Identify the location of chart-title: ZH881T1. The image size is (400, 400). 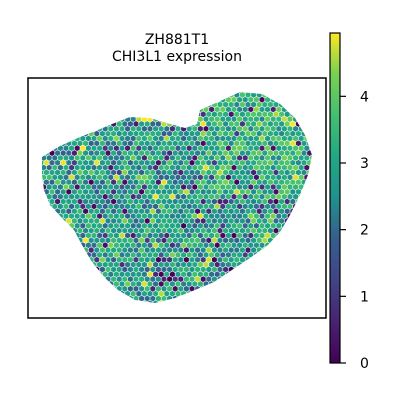
(177, 40).